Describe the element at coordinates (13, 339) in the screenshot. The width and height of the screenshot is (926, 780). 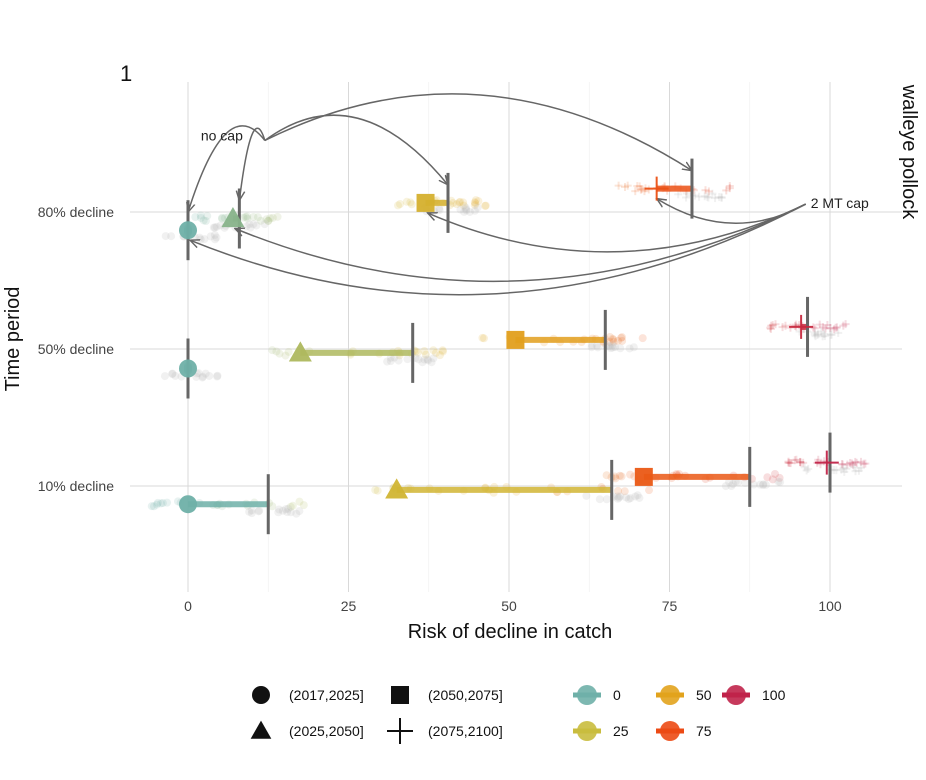
I see `y-axis-title: Time period` at that location.